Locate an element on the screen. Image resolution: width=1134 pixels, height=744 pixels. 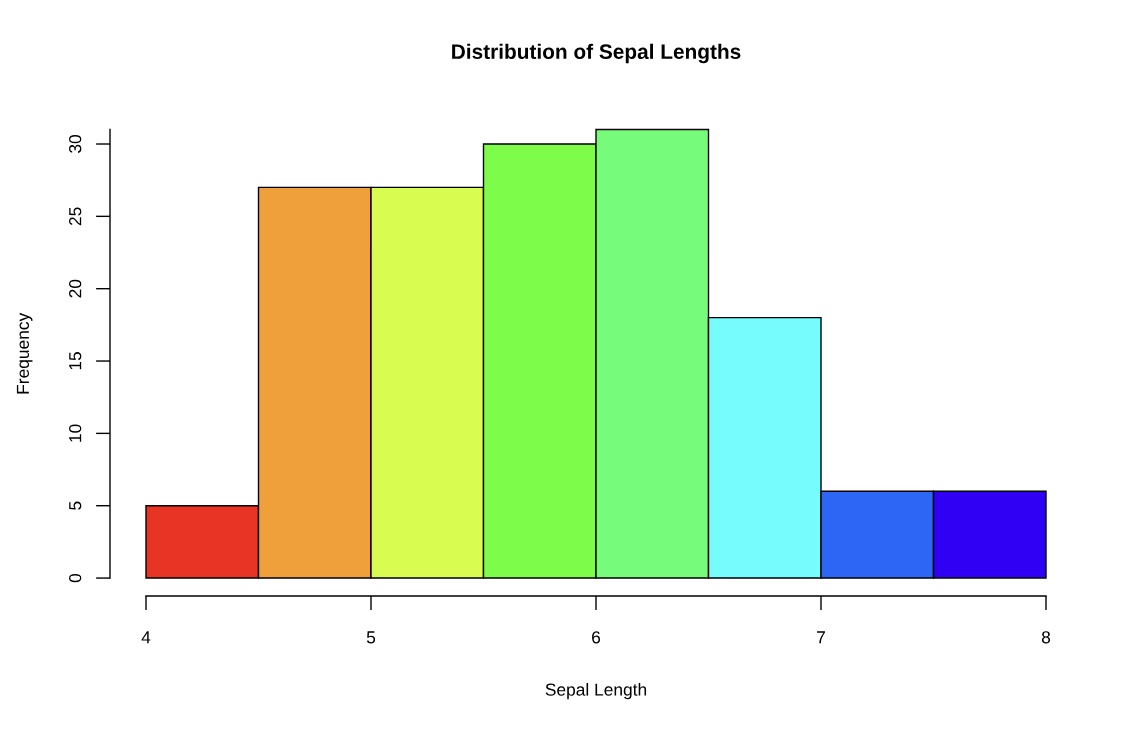
y-tick-label: 30 is located at coordinates (75, 144).